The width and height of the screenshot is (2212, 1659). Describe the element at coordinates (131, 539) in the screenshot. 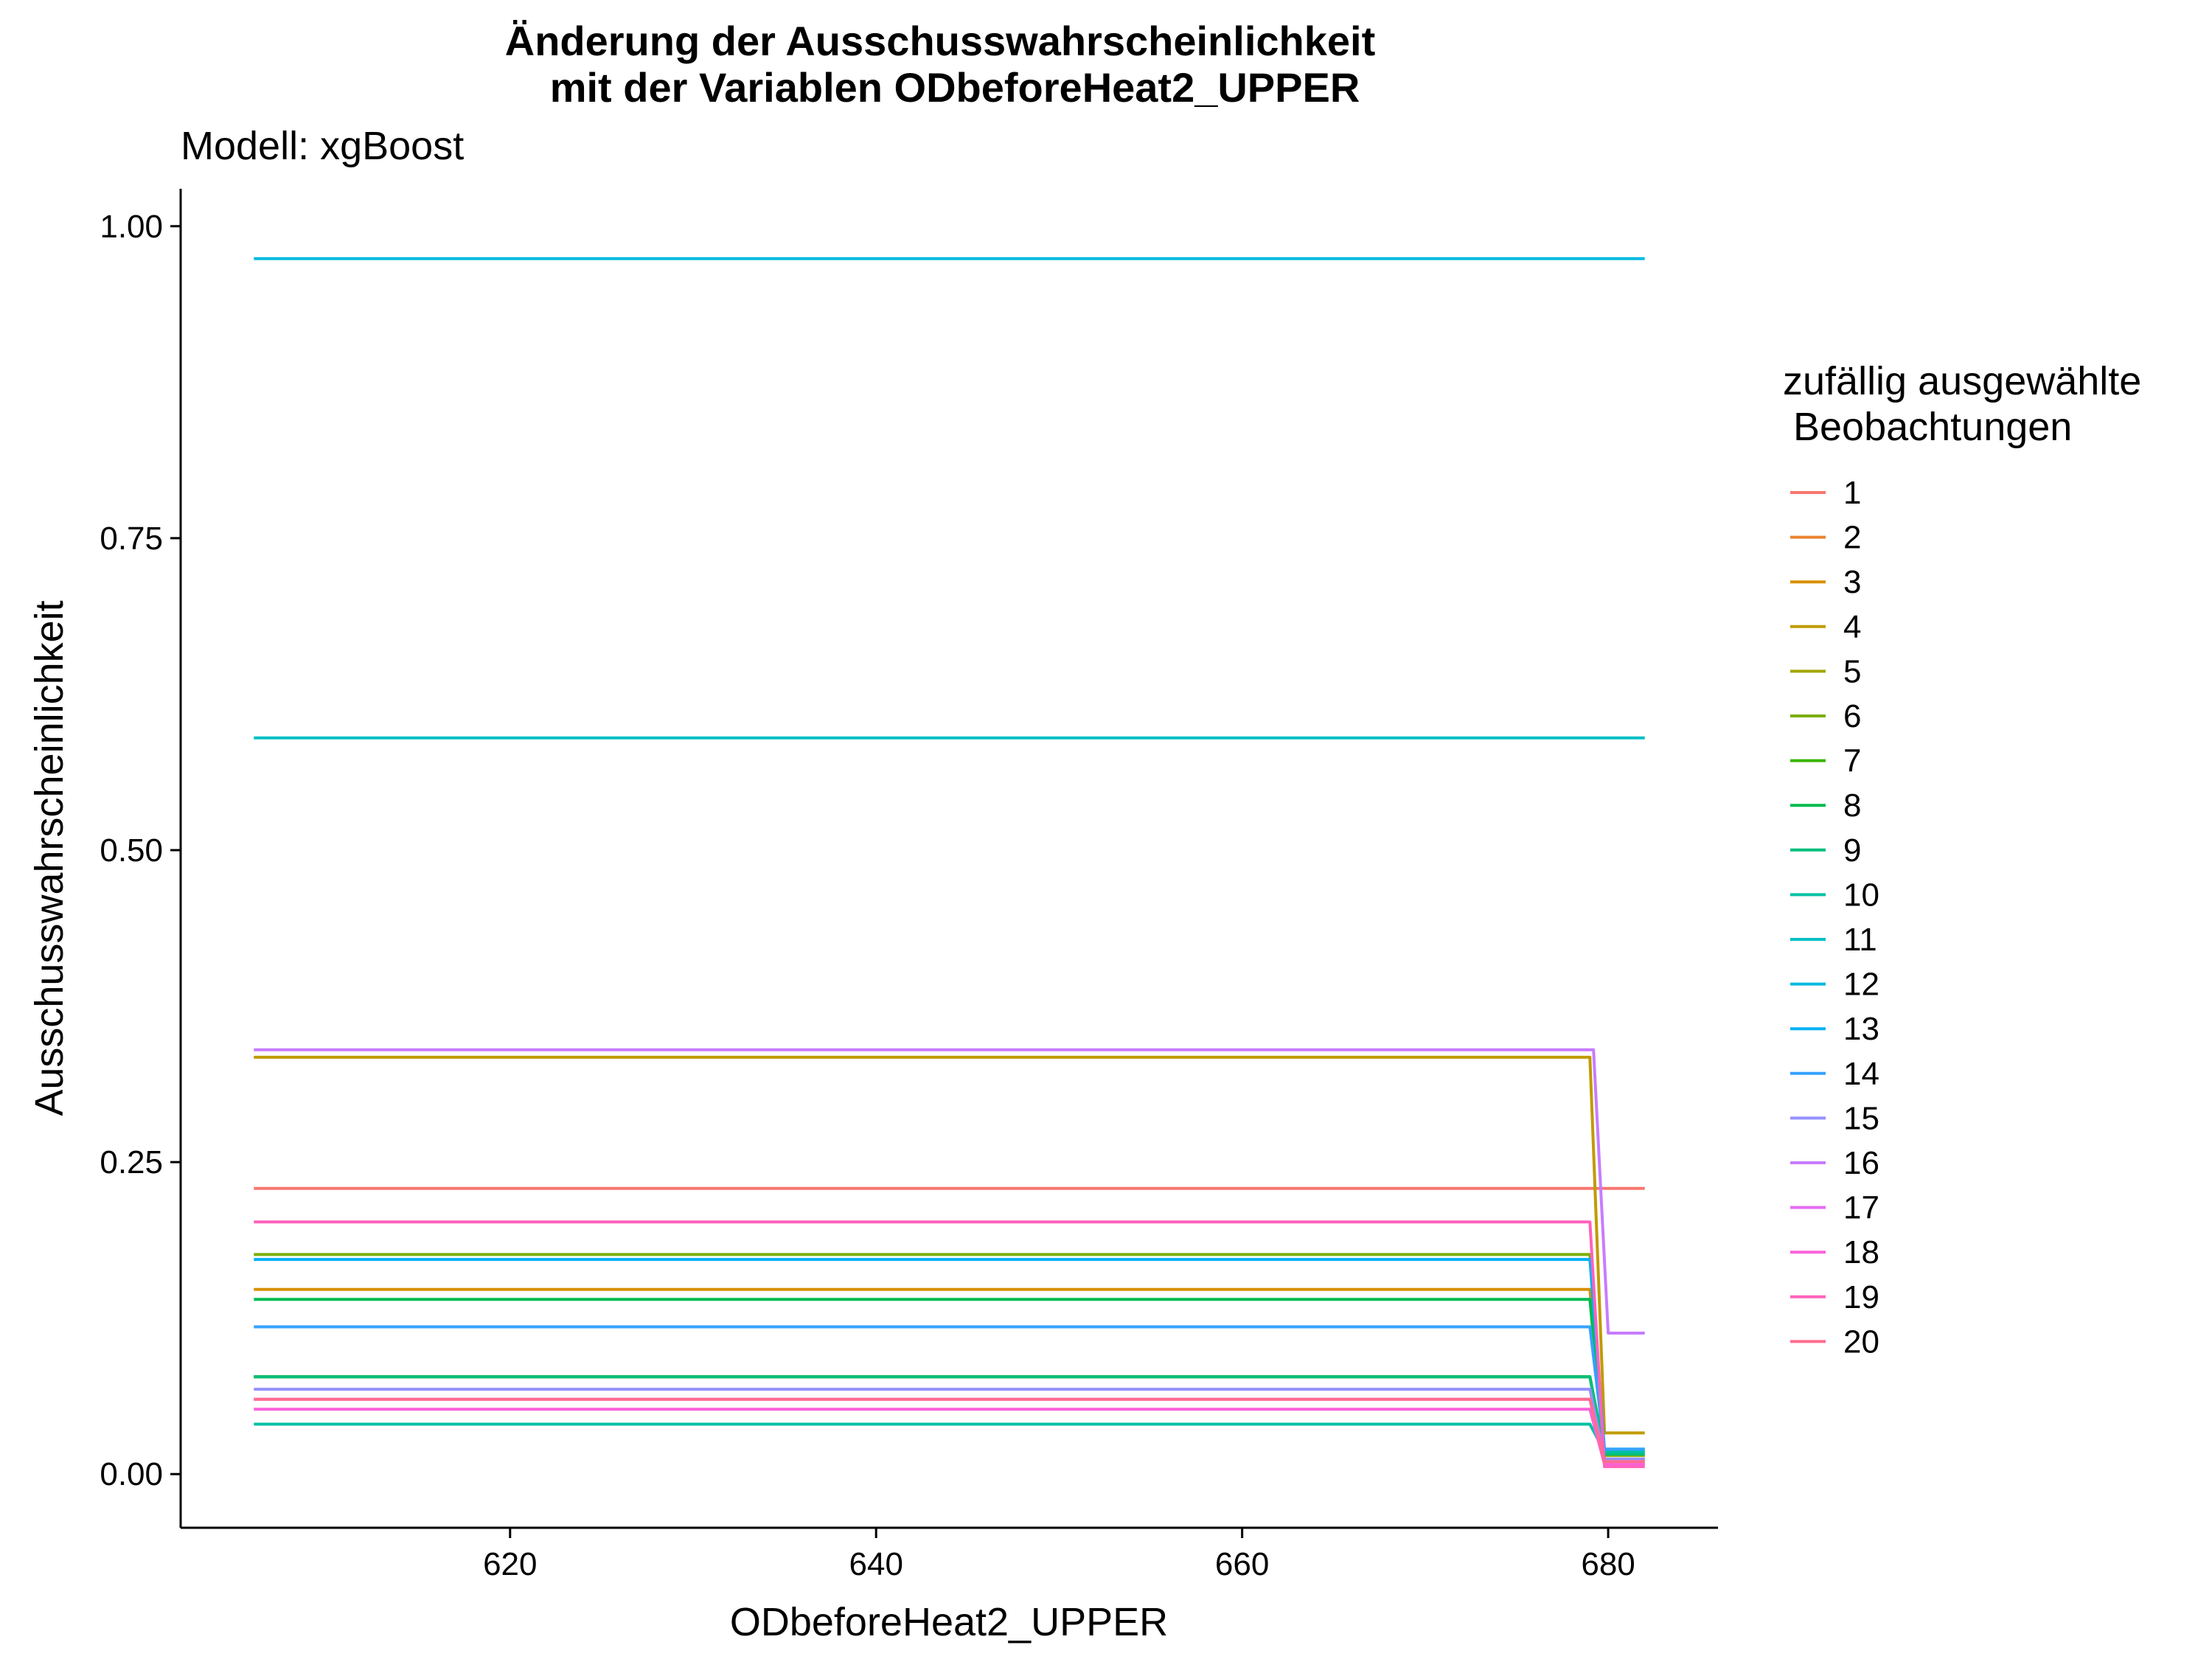

I see `y-tick-label: 0.75` at that location.